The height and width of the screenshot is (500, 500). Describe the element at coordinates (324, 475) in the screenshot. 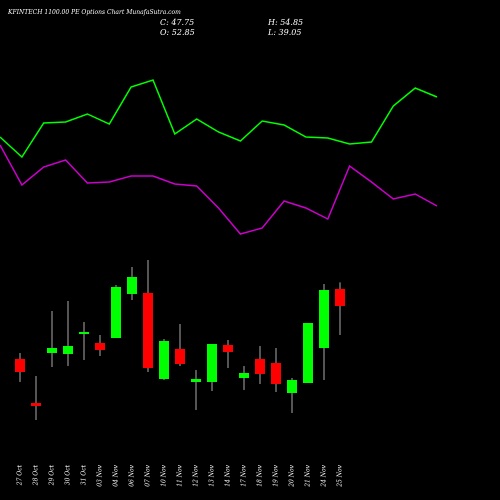

I see `x-tick-label: 24 Nov` at that location.